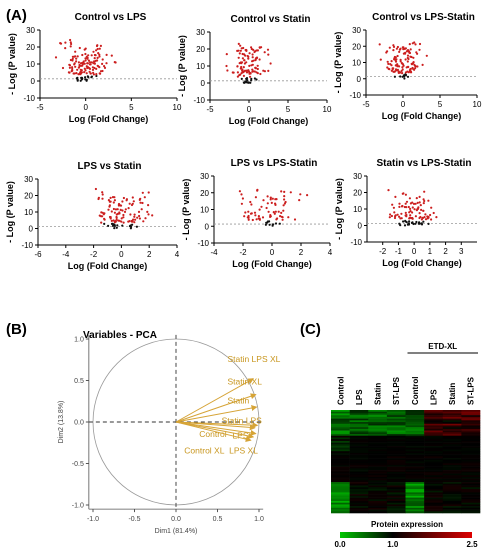  Describe the element at coordinates (271, 264) in the screenshot. I see `x-axis-label: Log (Fold Change)` at that location.